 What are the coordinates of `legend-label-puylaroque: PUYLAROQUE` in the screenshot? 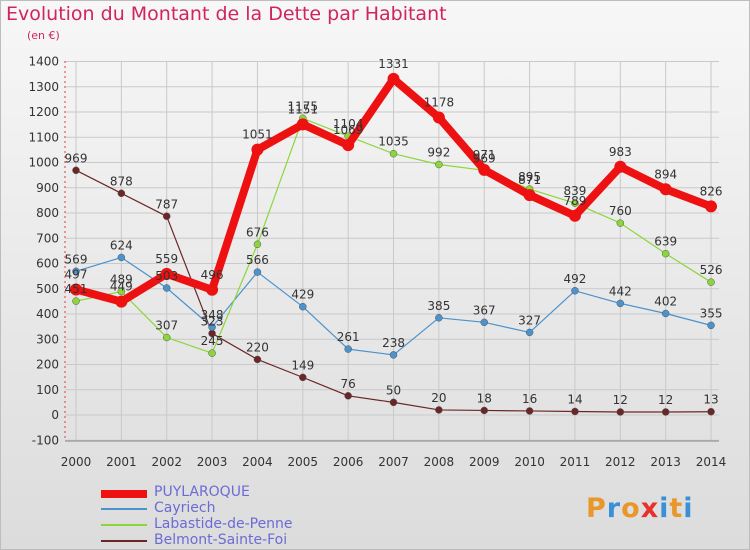 It's located at (202, 492).